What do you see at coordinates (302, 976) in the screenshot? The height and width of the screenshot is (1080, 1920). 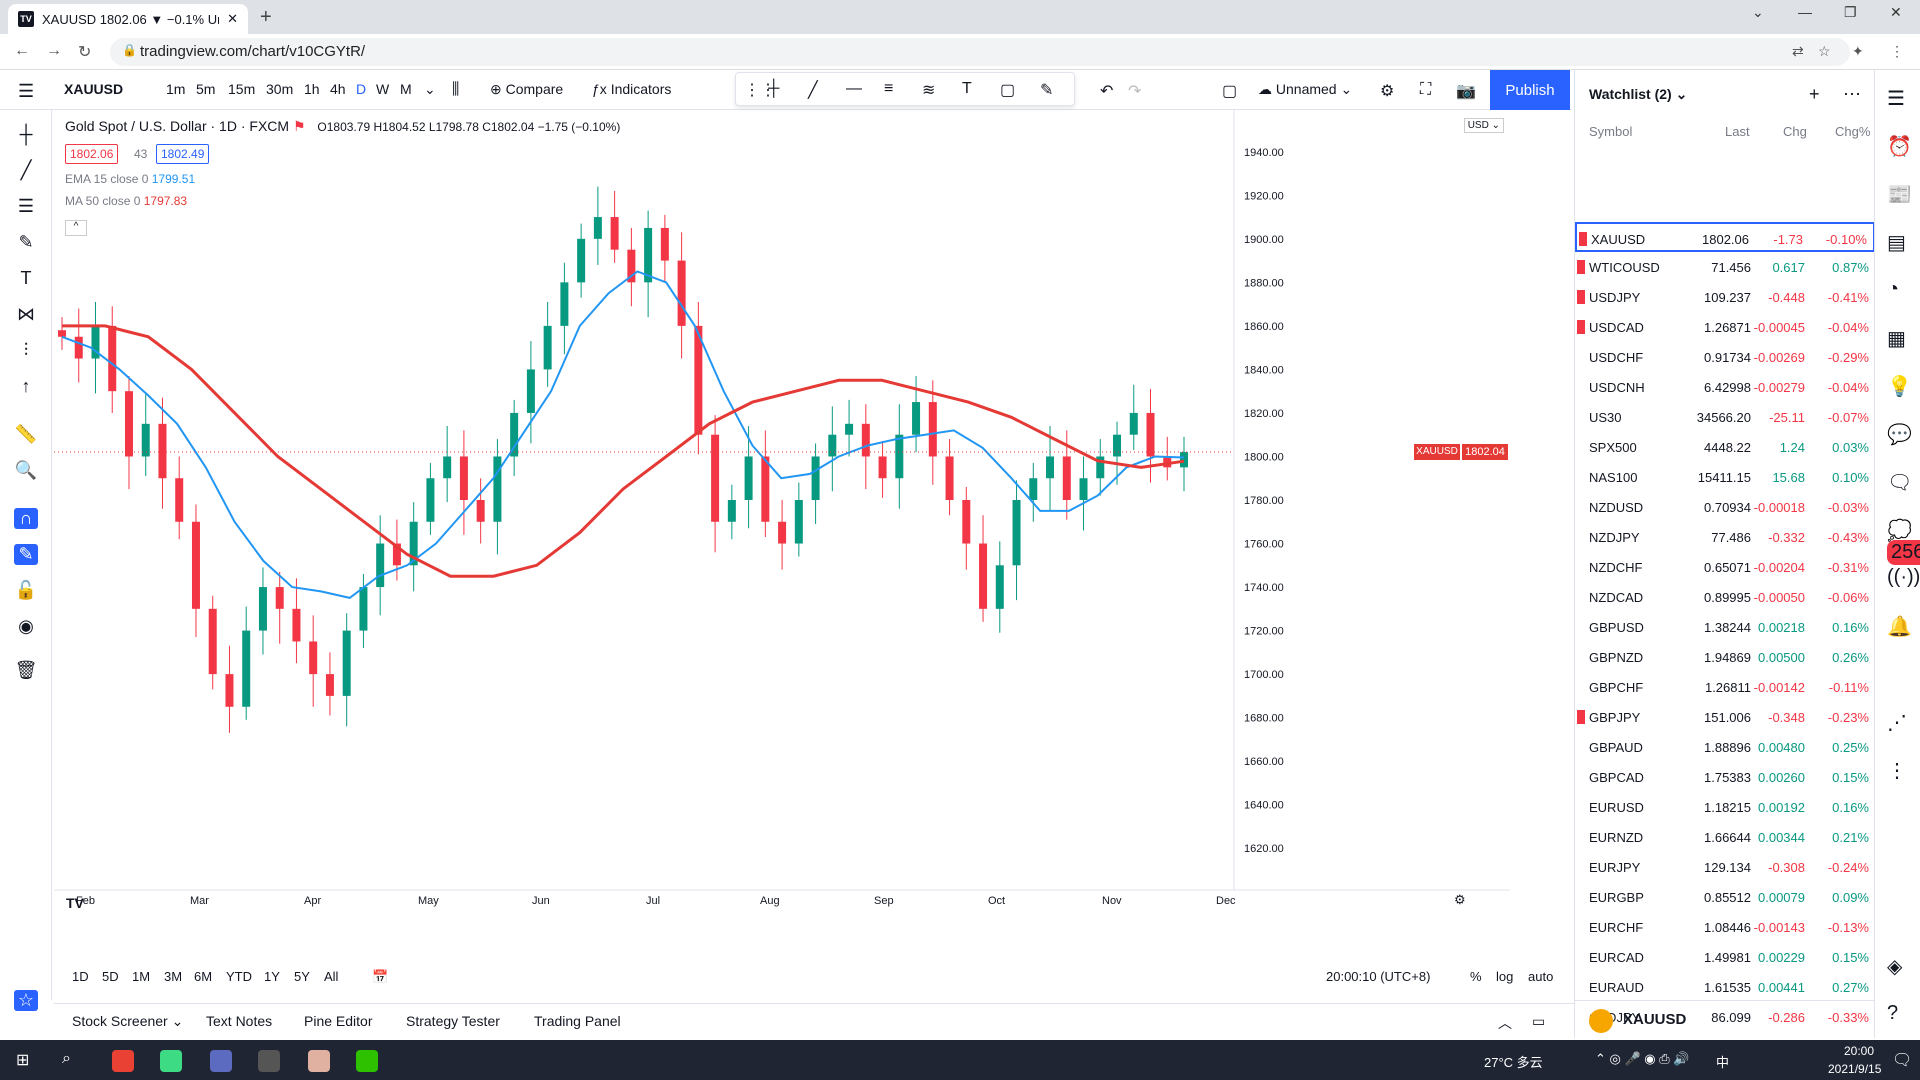 I see `range-5y: 5Y` at bounding box center [302, 976].